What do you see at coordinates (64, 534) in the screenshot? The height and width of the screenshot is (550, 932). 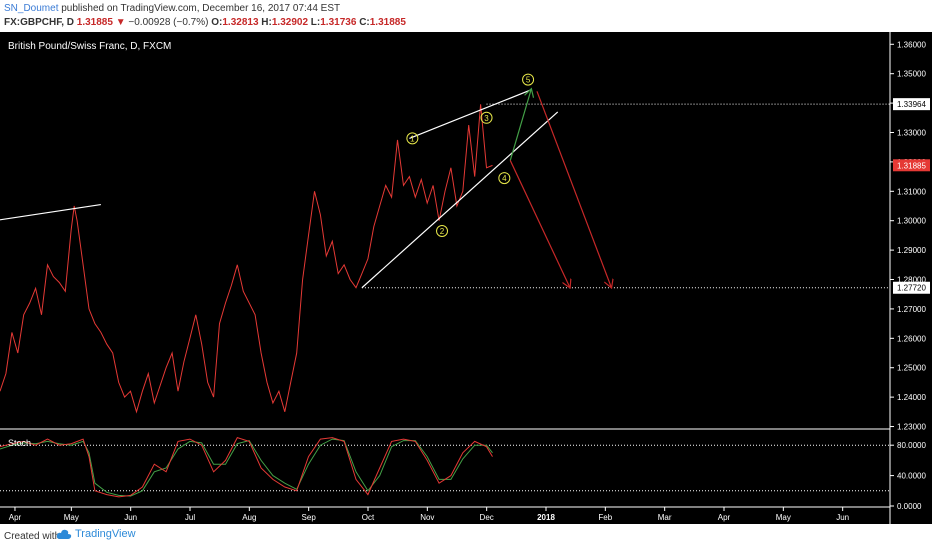 I see `cloud-icon` at bounding box center [64, 534].